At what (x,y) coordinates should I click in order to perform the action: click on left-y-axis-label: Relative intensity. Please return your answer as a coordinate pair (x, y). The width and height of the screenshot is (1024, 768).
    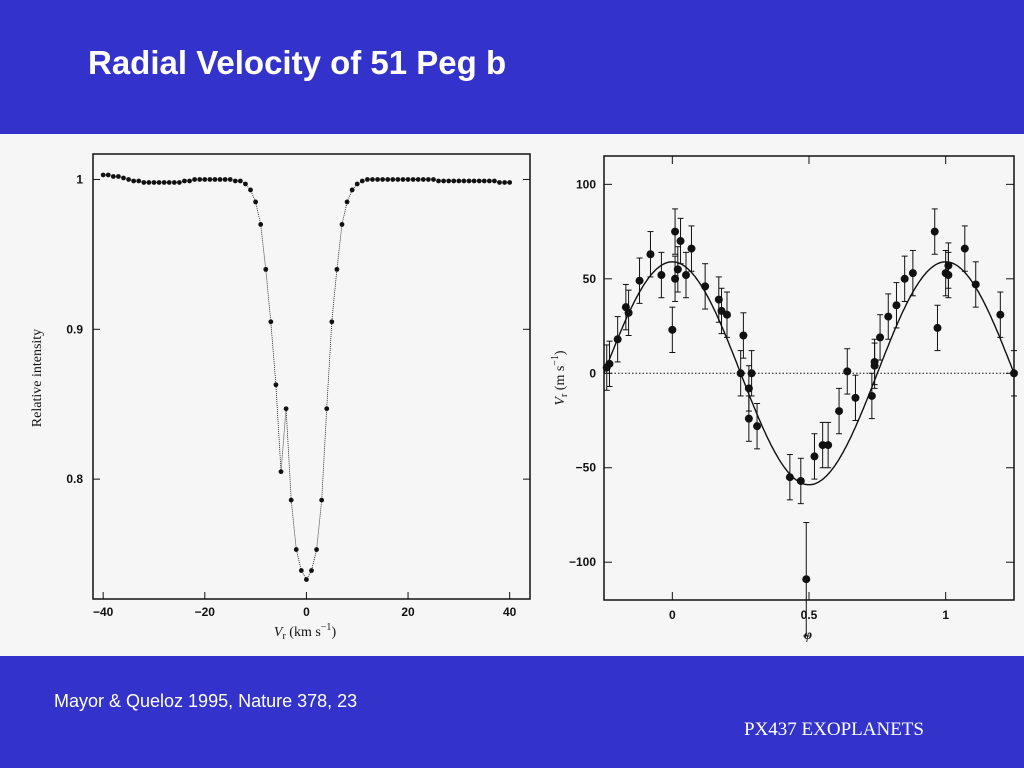
    Looking at the image, I should click on (37, 378).